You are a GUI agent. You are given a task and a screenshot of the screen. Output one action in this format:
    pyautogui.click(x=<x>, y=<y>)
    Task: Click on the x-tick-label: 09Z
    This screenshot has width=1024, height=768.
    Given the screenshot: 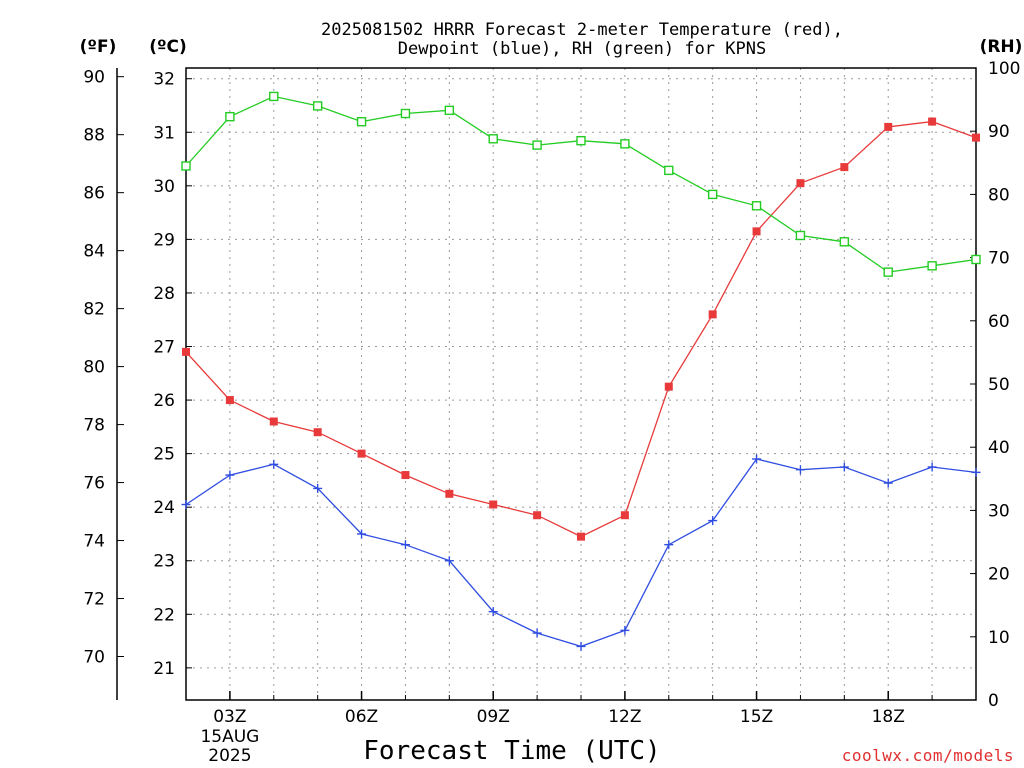 What is the action you would take?
    pyautogui.click(x=493, y=717)
    